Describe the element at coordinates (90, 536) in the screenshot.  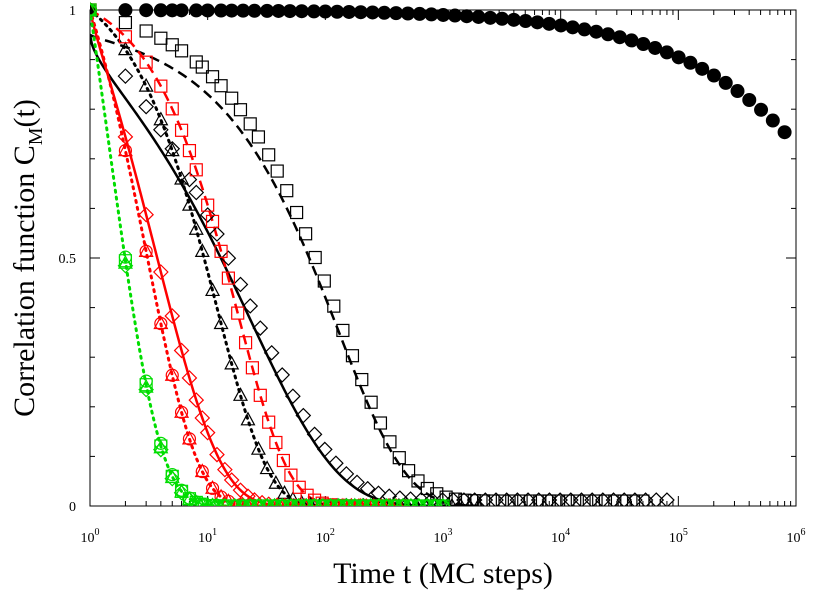
I see `x-tick-label: 10⁰` at that location.